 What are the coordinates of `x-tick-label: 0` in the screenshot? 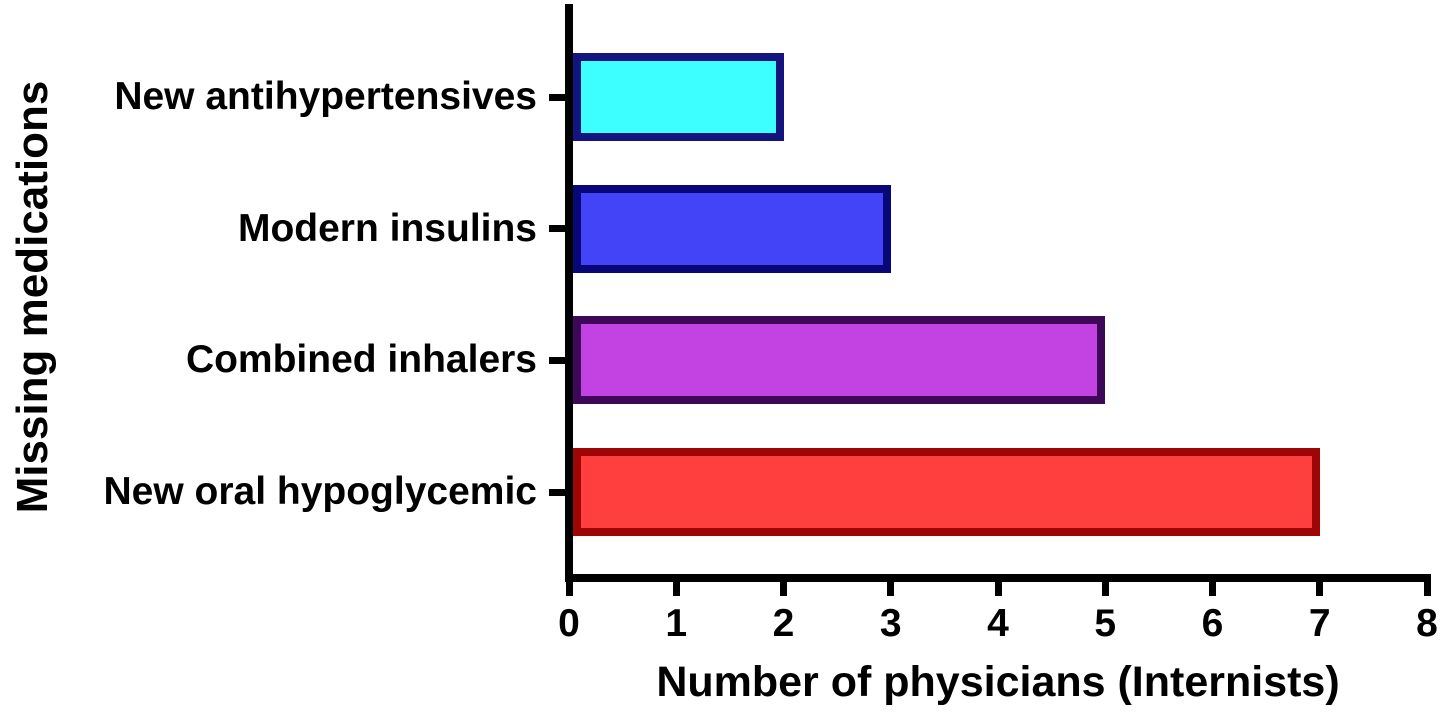 It's located at (569, 623).